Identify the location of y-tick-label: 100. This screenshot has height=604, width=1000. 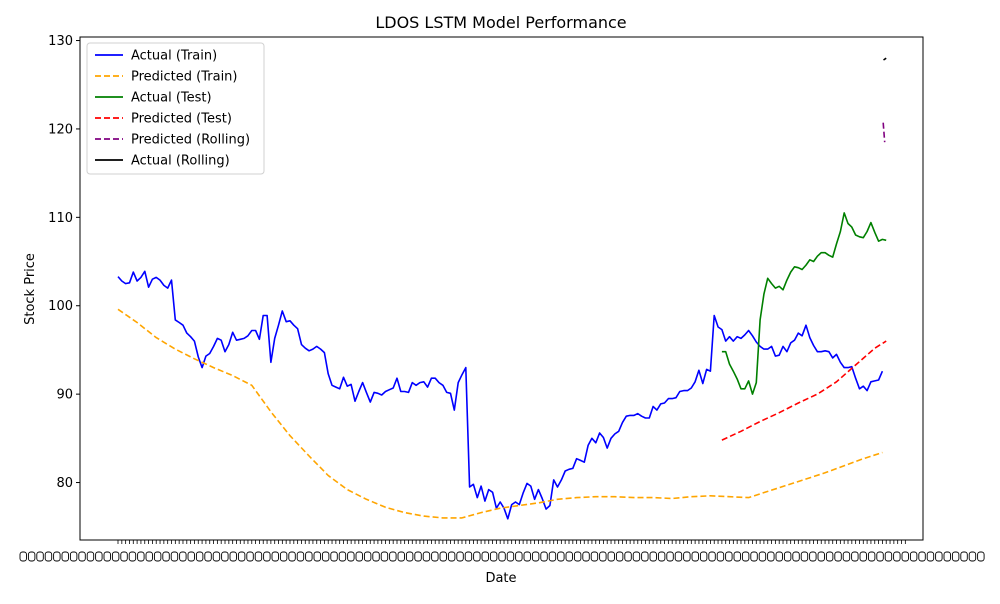
(60, 306).